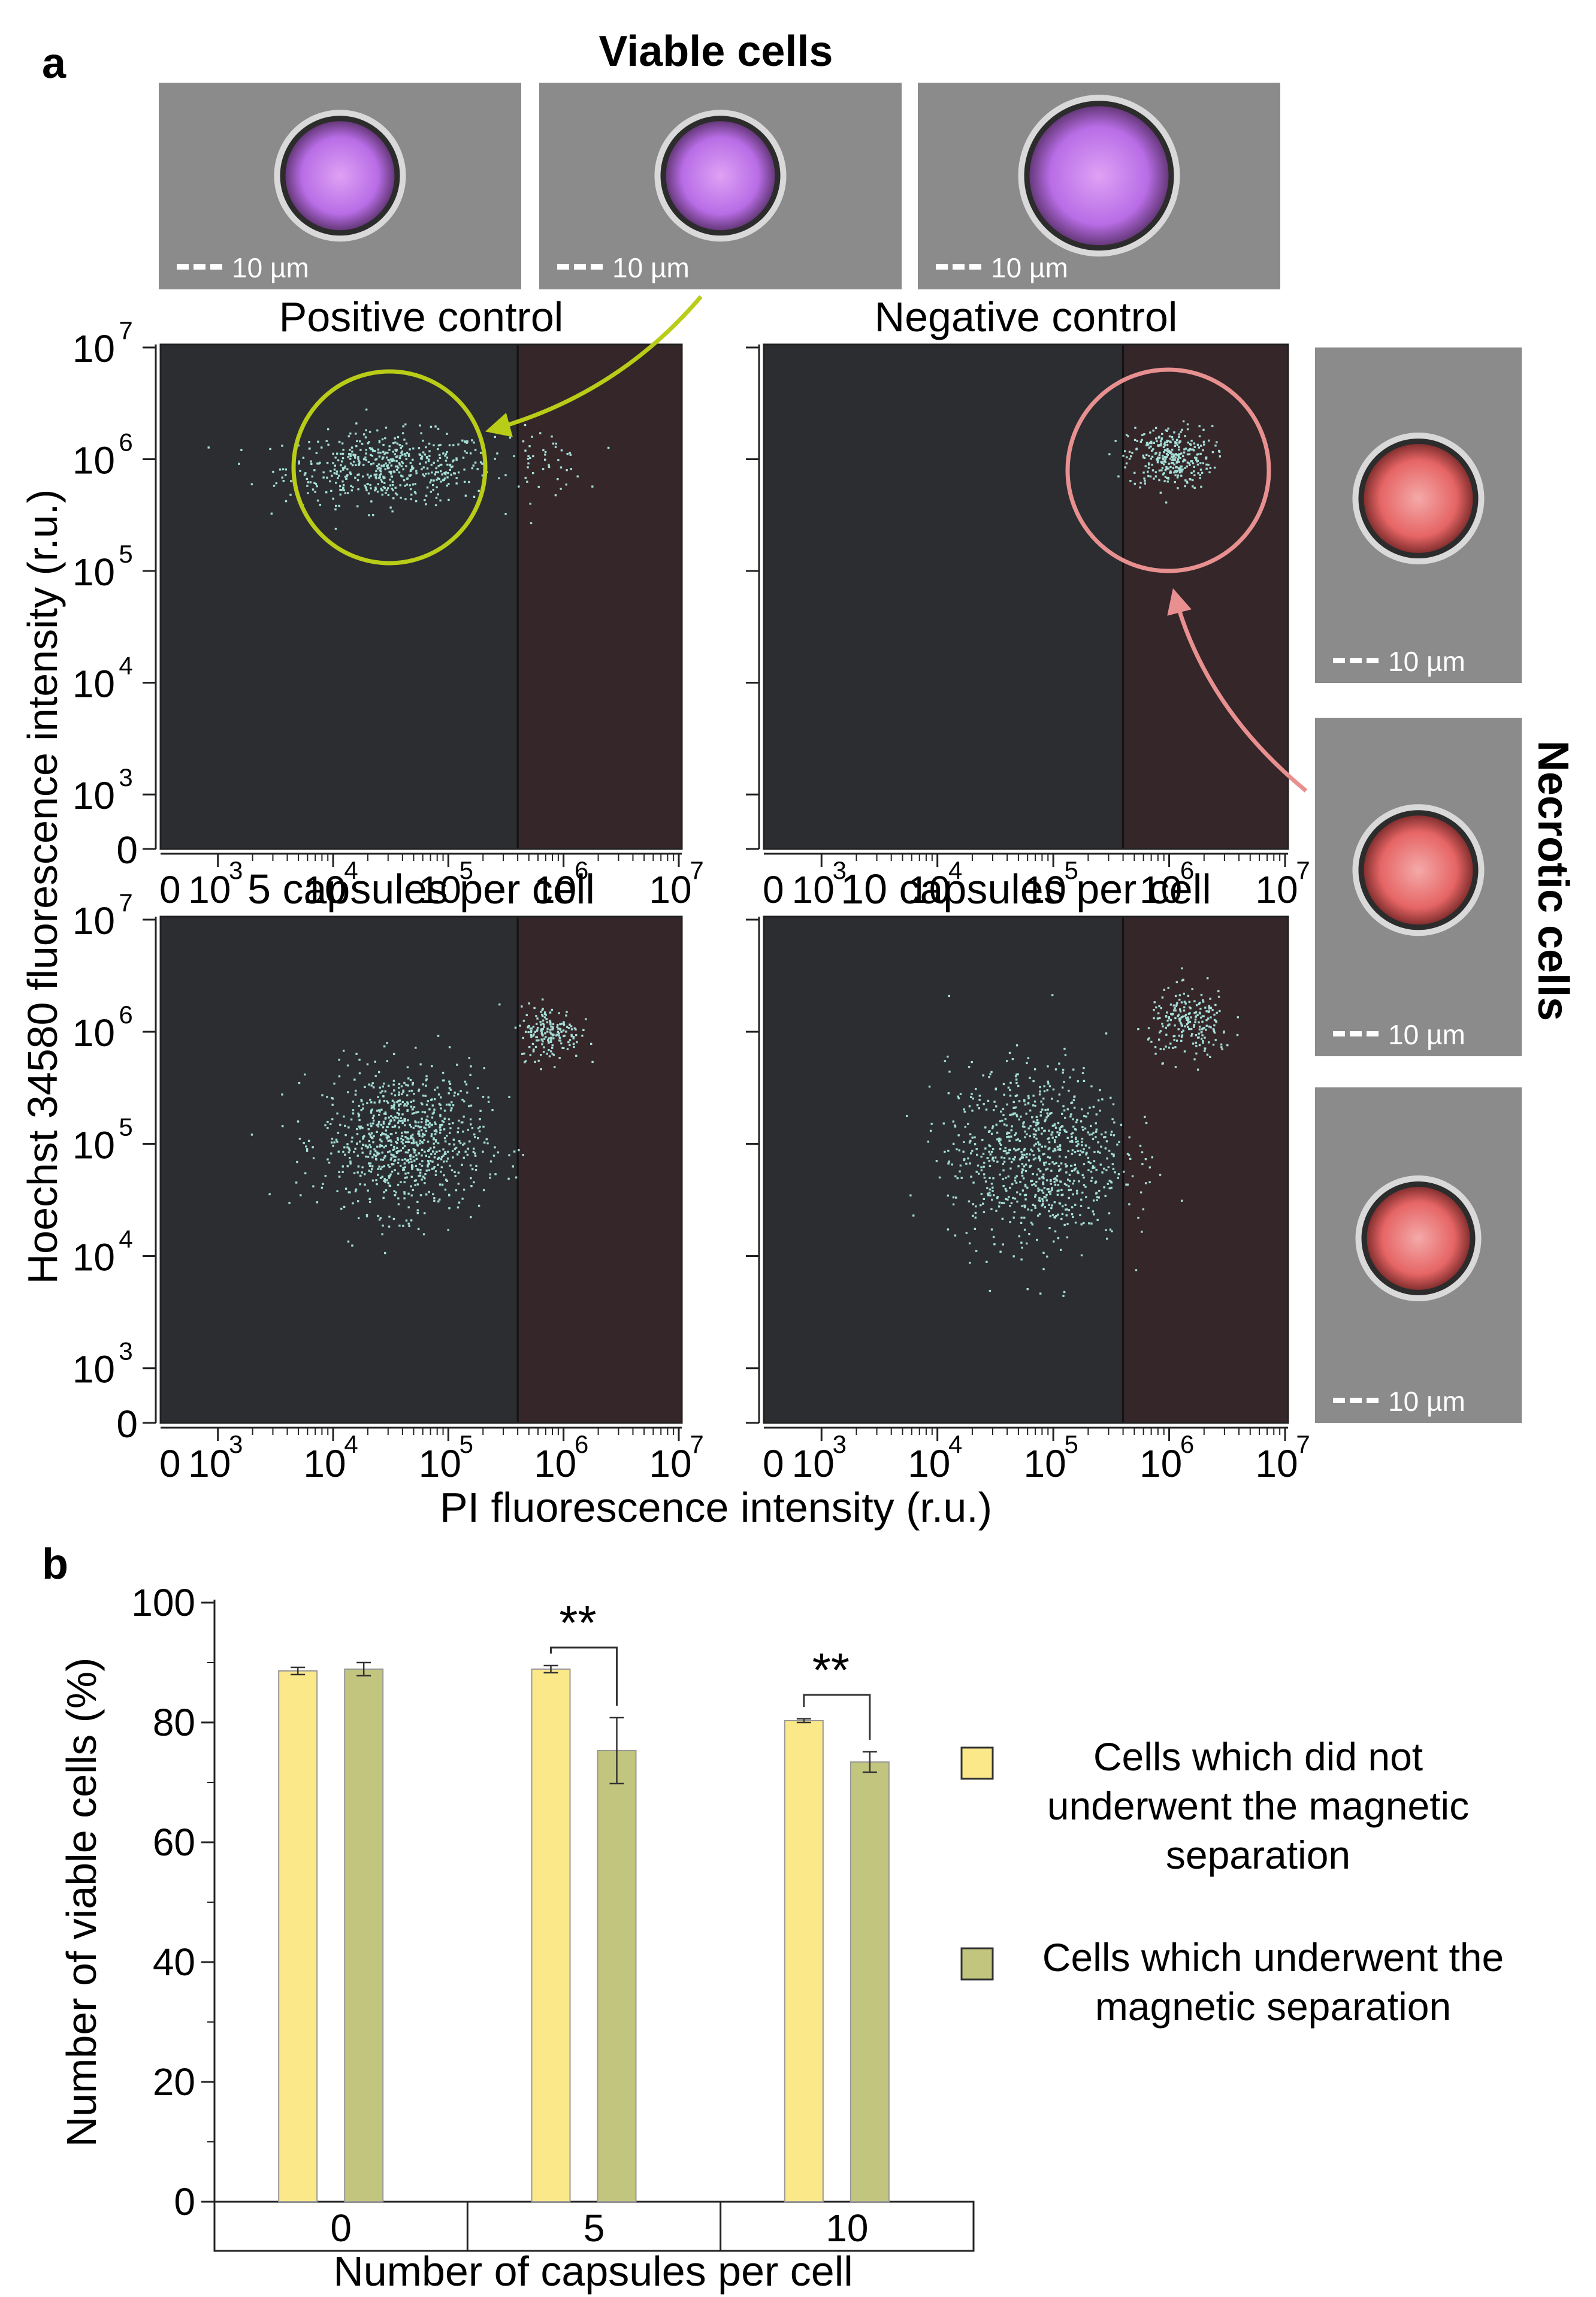 This screenshot has height=2297, width=1596. Describe the element at coordinates (696, 870) in the screenshot. I see `x-tick-exponent: 7` at that location.